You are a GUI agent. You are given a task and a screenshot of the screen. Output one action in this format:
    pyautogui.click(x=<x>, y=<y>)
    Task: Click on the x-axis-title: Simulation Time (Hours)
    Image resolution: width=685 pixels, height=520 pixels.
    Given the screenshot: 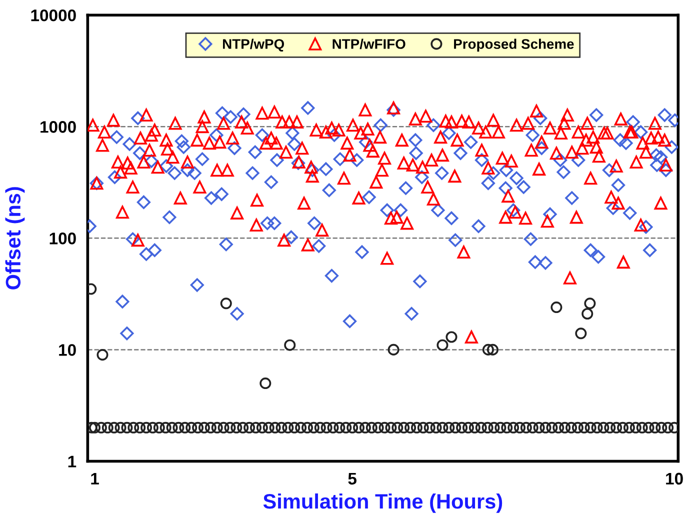 What is the action you would take?
    pyautogui.click(x=382, y=503)
    